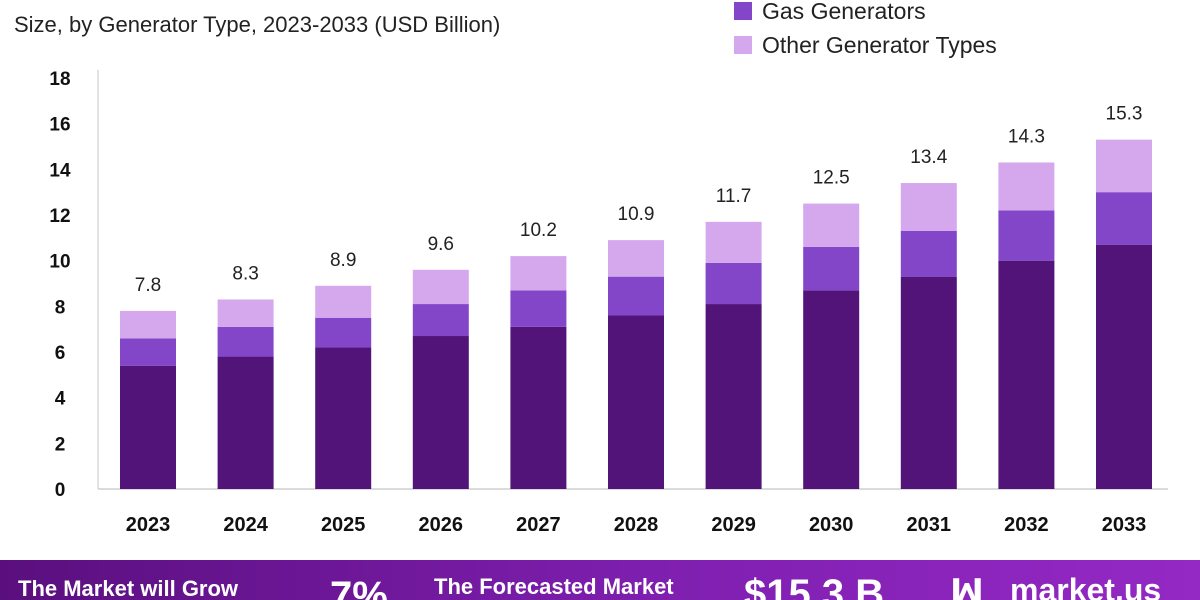 This screenshot has height=600, width=1200. I want to click on x-tick-label: 2033, so click(1124, 525).